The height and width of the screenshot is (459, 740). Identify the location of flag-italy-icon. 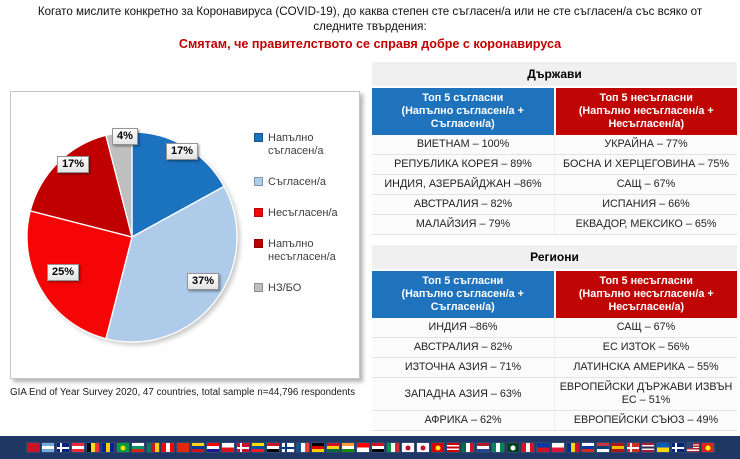
(392, 447).